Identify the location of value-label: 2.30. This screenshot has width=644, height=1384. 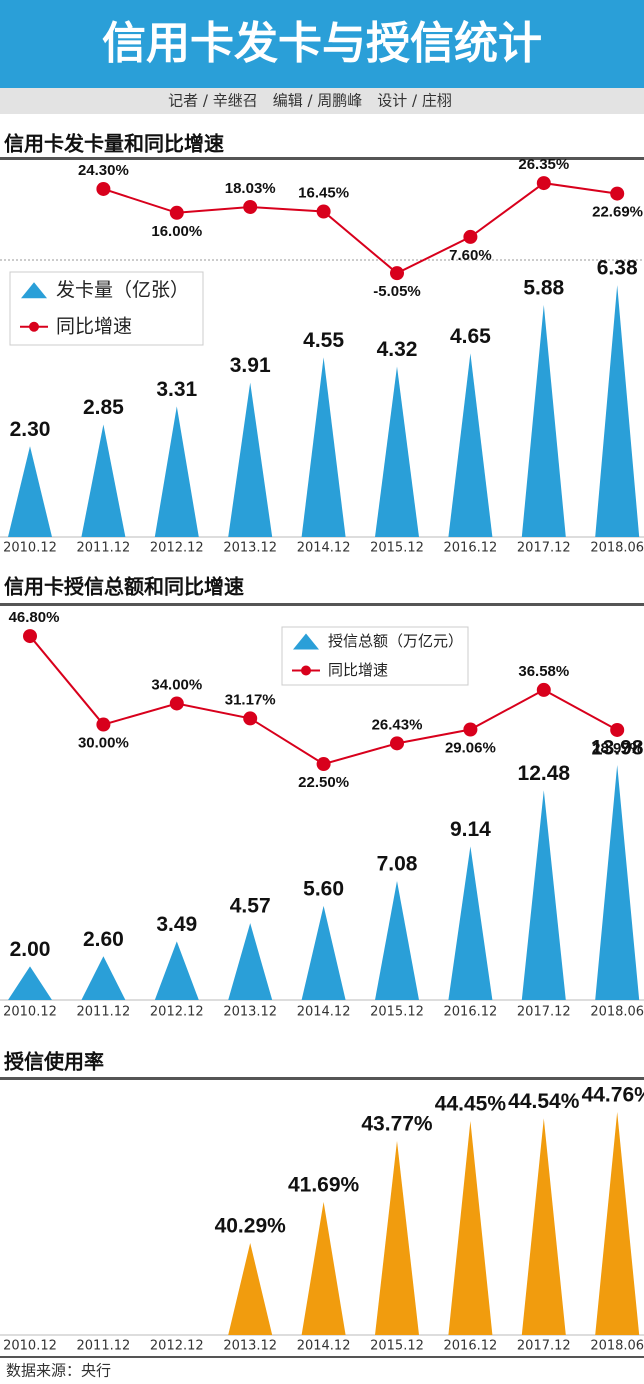
(30, 429).